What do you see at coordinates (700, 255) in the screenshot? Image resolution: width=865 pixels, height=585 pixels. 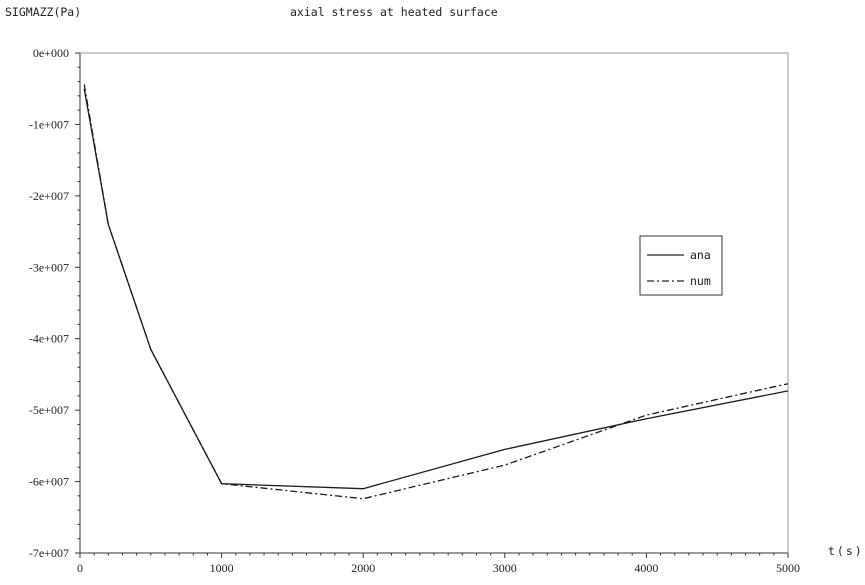 I see `legend-label-ana: ana` at bounding box center [700, 255].